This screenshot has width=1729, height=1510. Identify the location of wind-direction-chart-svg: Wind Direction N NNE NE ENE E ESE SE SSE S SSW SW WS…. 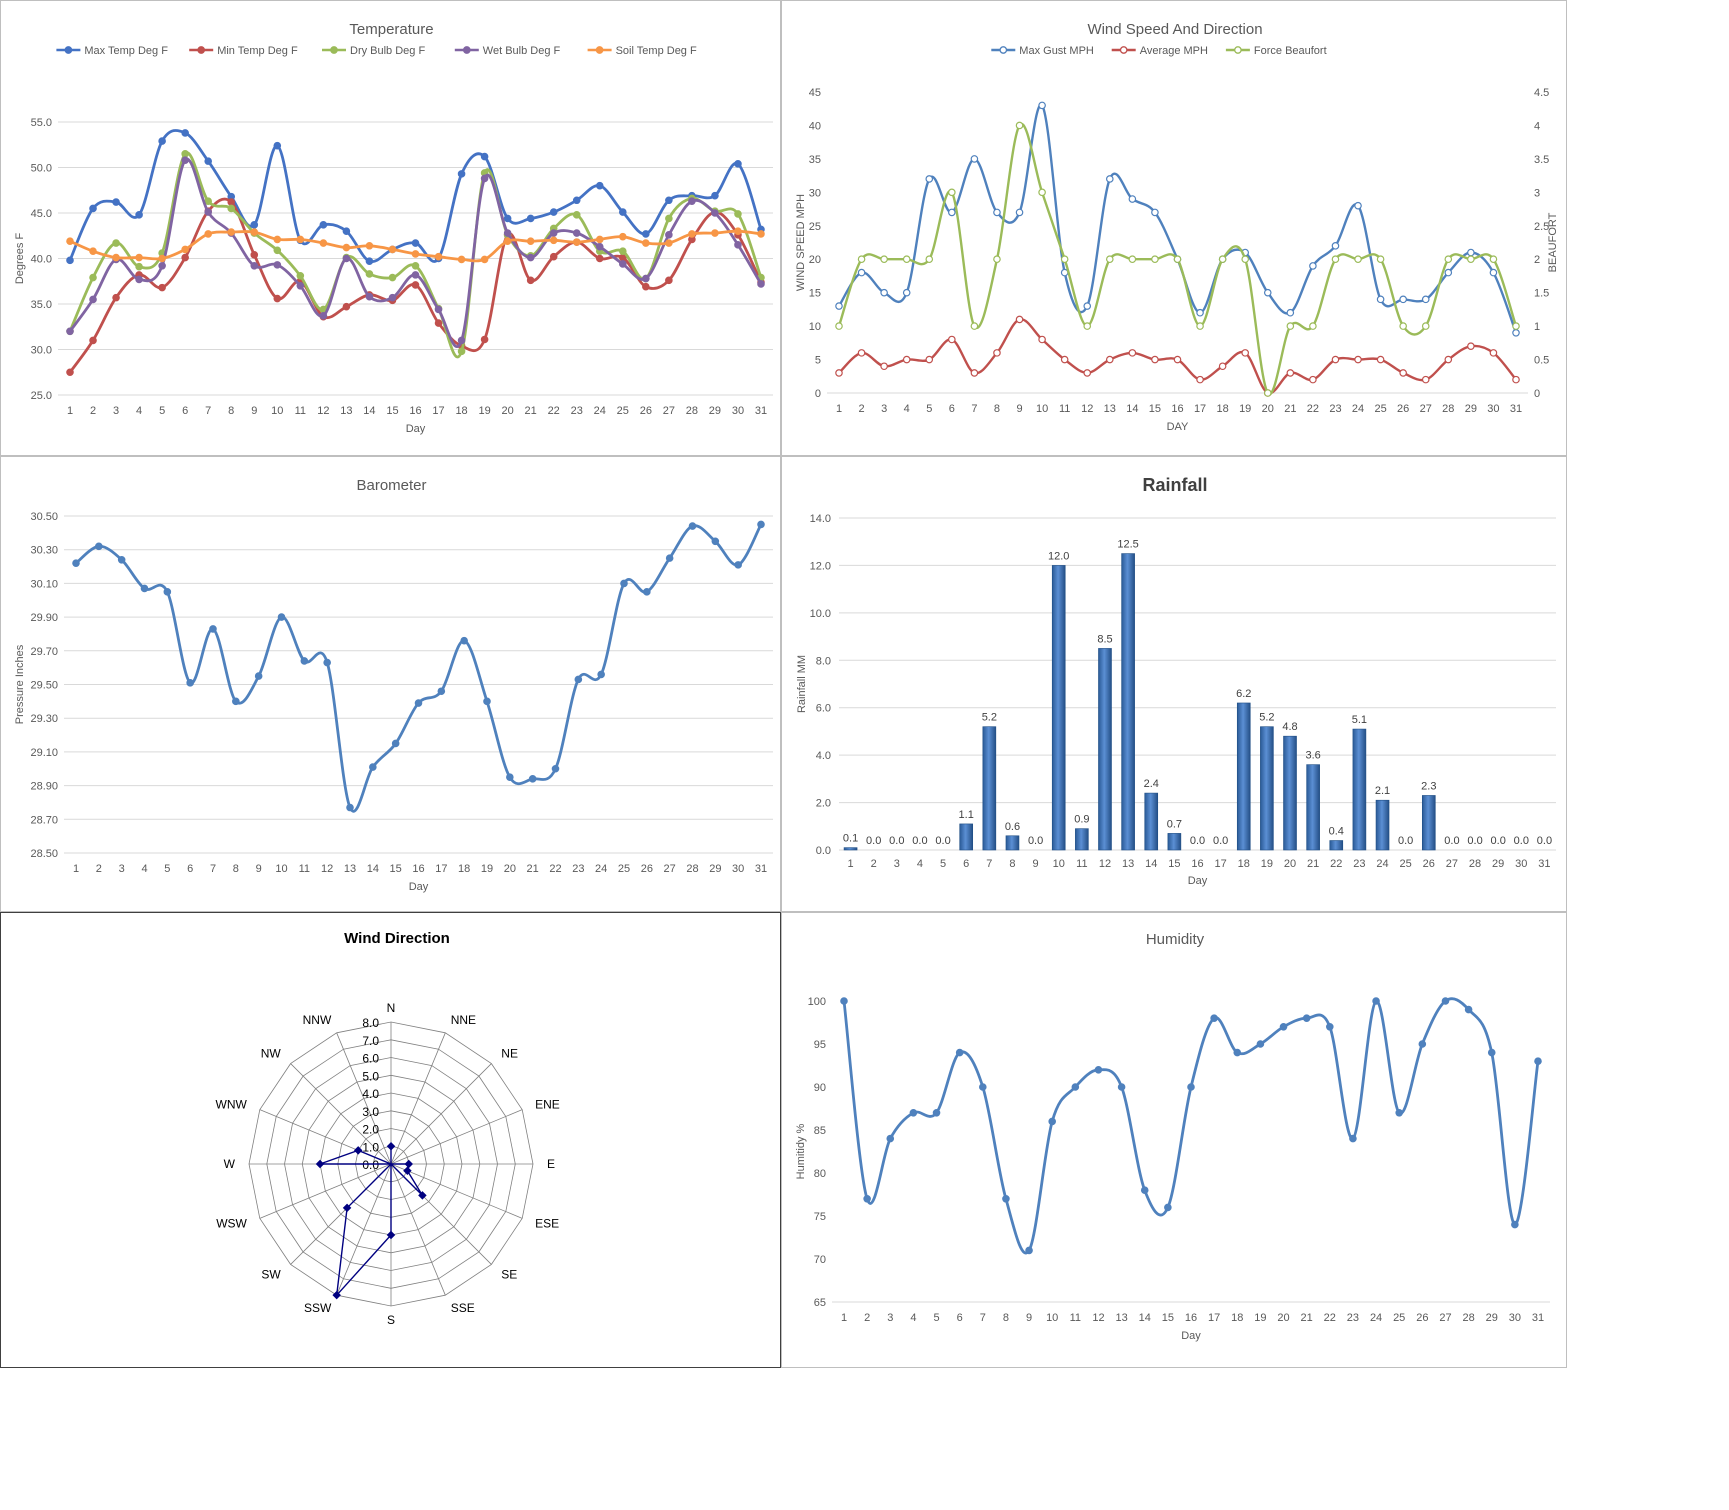
(388, 1128).